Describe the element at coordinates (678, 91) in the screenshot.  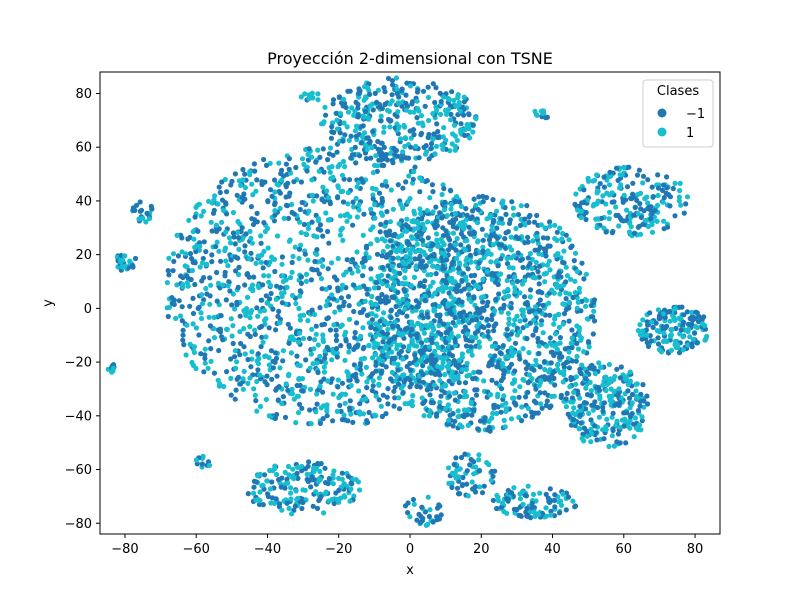
I see `legend-title: Clases` at that location.